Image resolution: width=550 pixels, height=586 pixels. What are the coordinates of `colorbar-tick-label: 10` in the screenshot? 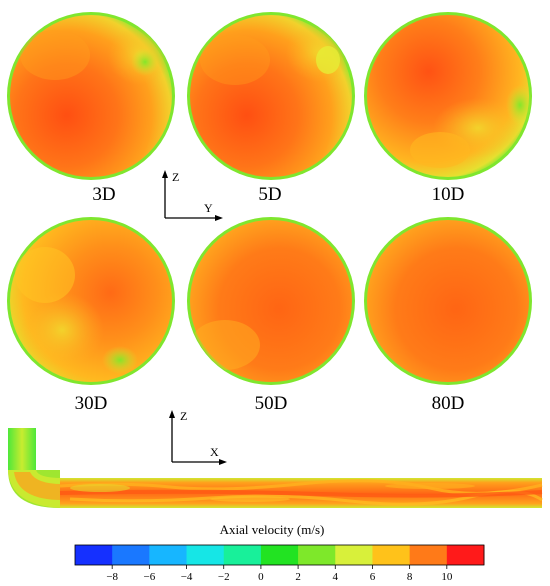 It's located at (447, 577).